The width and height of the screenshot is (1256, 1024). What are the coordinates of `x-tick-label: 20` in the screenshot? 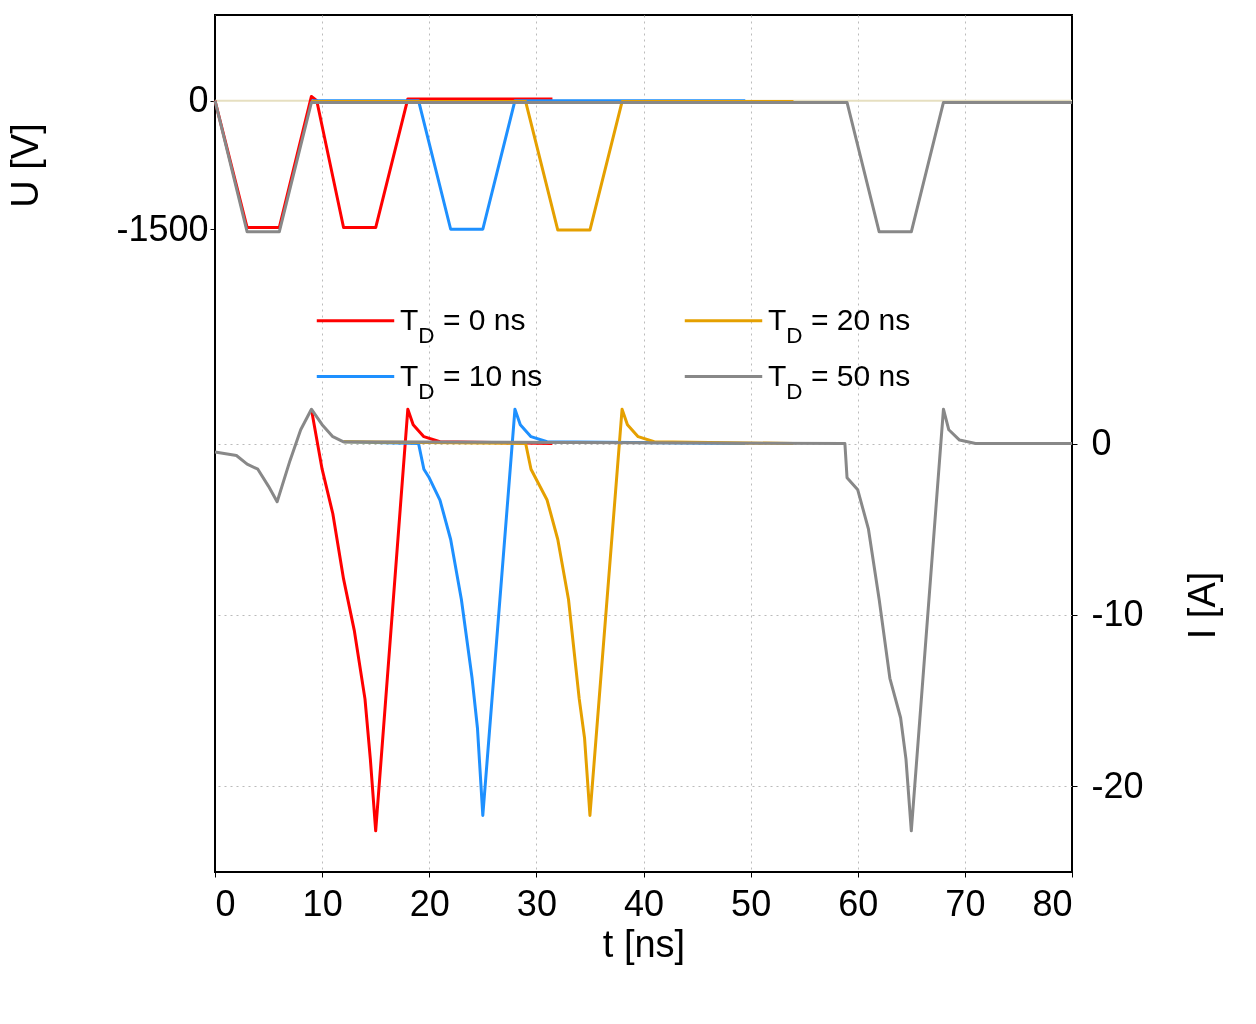 It's located at (429, 903).